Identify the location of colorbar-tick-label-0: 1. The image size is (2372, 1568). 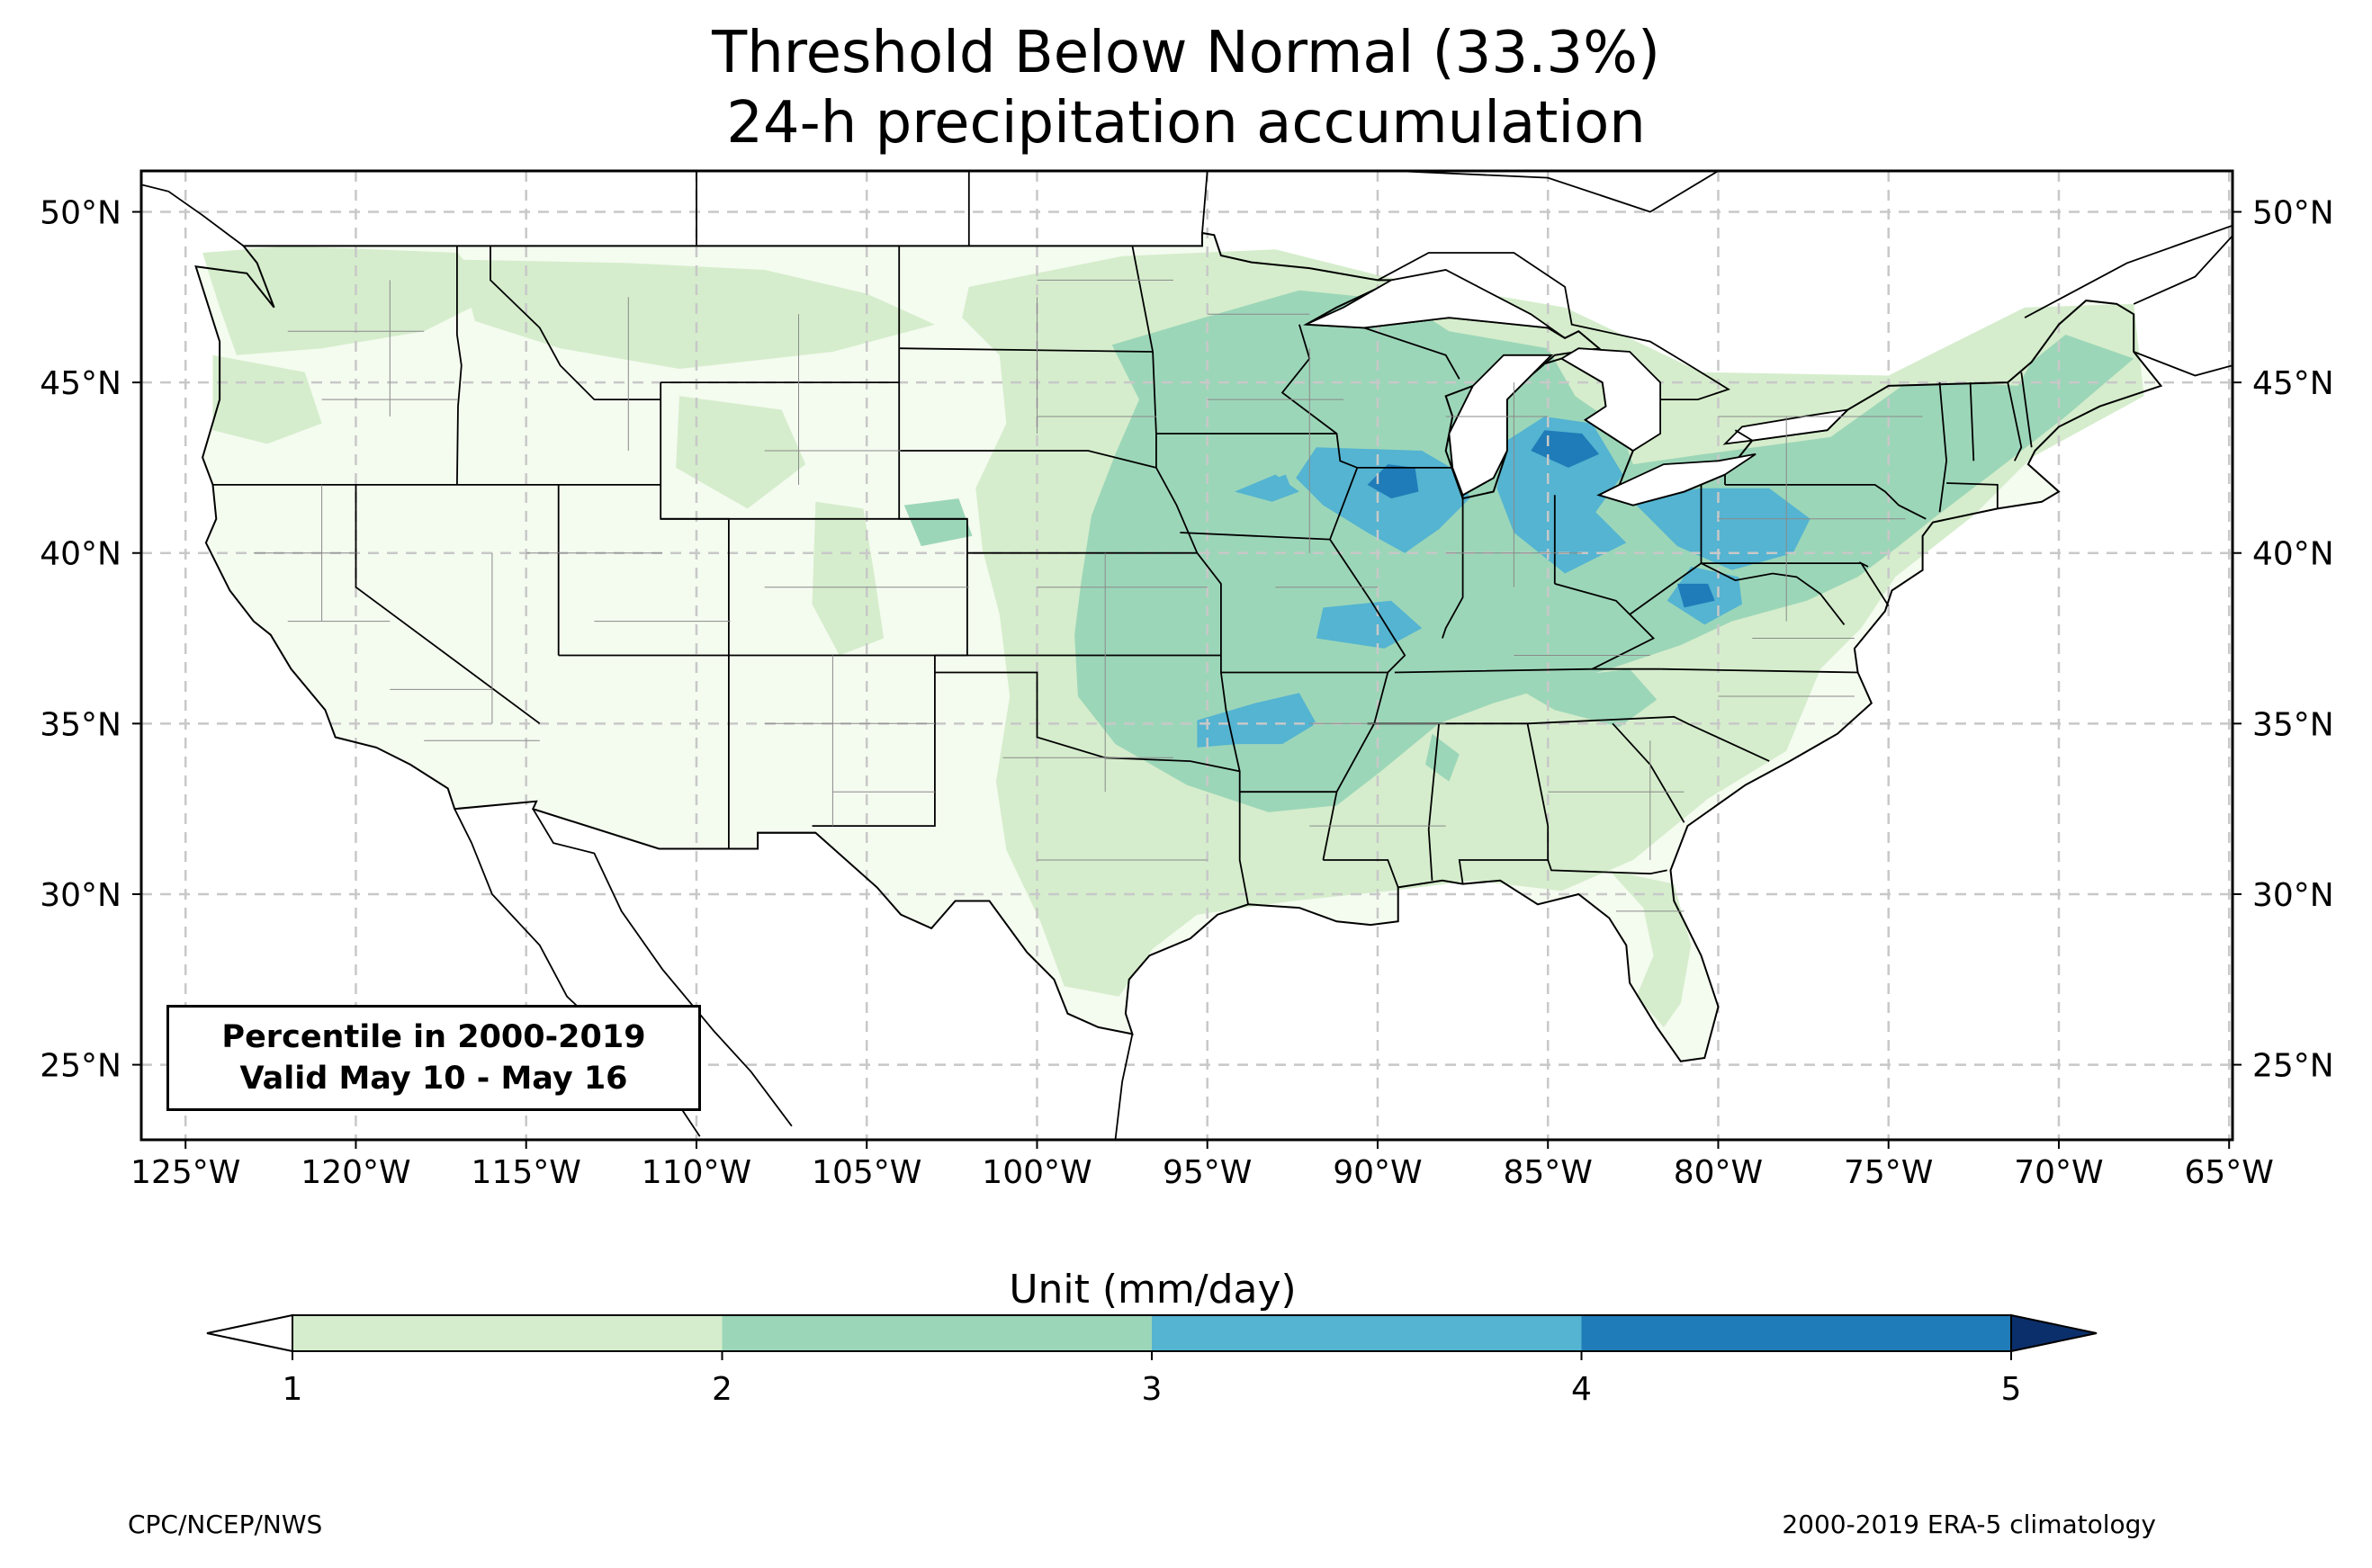
(293, 1389).